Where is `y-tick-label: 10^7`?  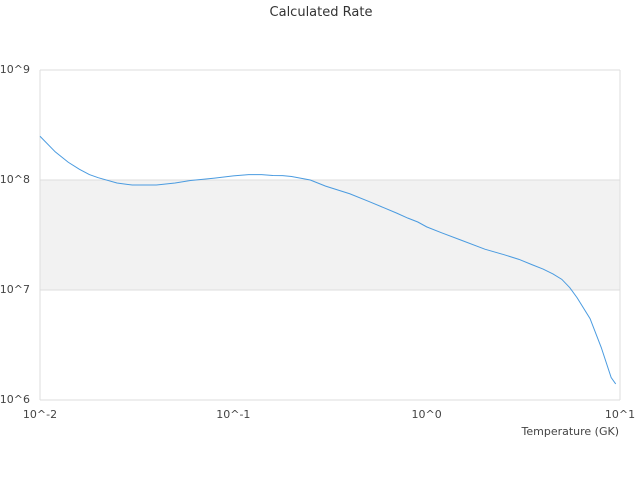 y-tick-label: 10^7 is located at coordinates (15, 289).